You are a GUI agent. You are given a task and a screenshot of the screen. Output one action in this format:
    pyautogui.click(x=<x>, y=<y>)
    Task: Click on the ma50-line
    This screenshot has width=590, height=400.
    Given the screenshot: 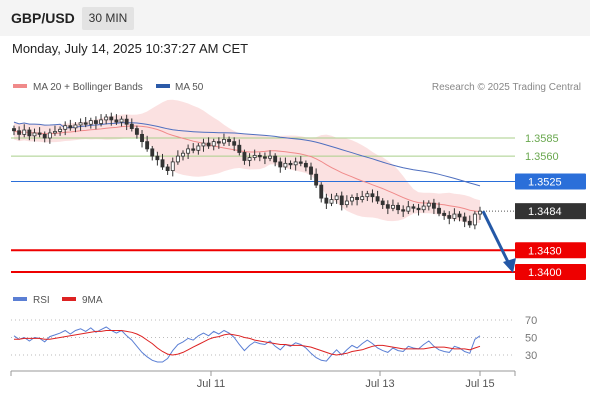 What is the action you would take?
    pyautogui.click(x=247, y=154)
    